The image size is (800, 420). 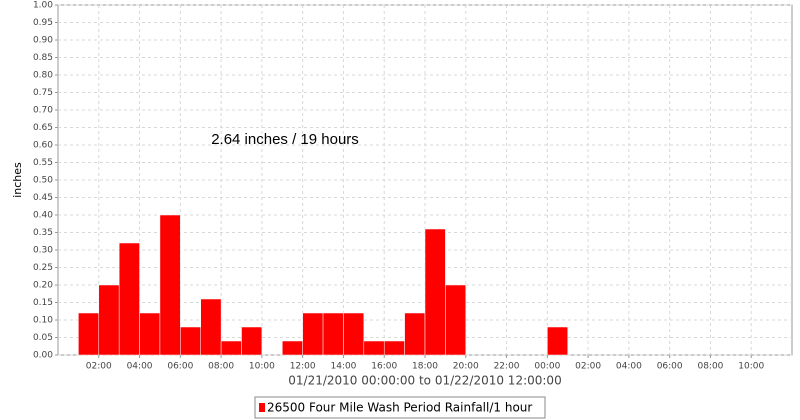 What do you see at coordinates (343, 367) in the screenshot?
I see `x-tick-label: 14:00` at bounding box center [343, 367].